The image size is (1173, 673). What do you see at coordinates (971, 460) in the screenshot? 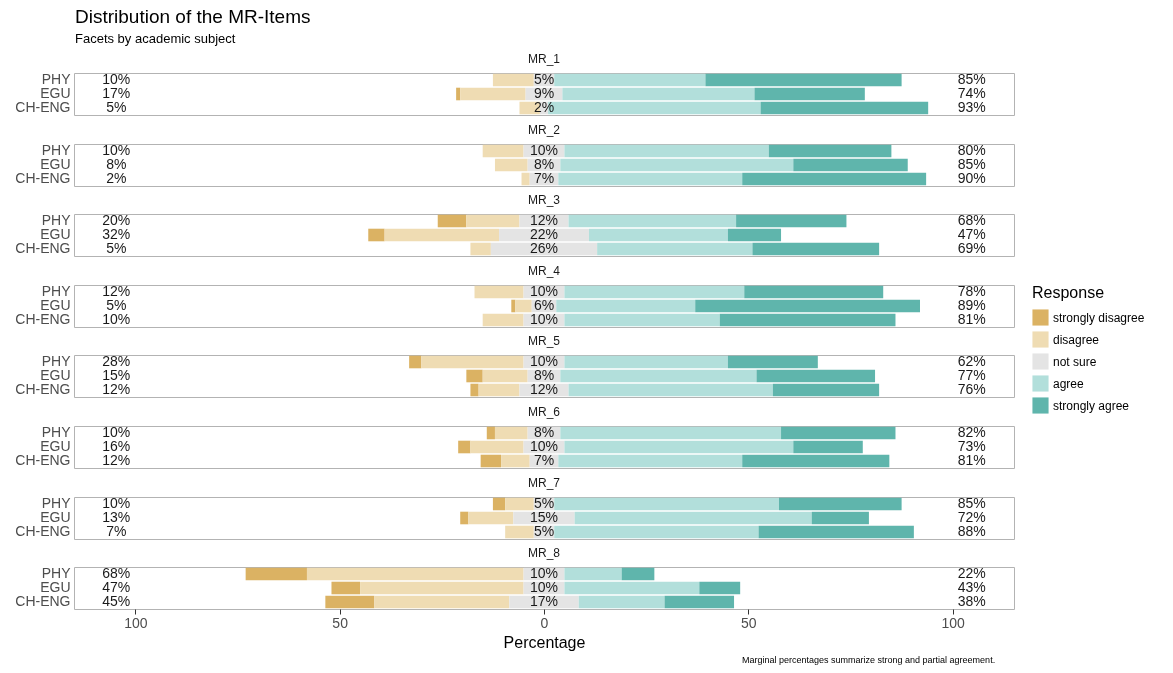
I see `annotation: 81%` at bounding box center [971, 460].